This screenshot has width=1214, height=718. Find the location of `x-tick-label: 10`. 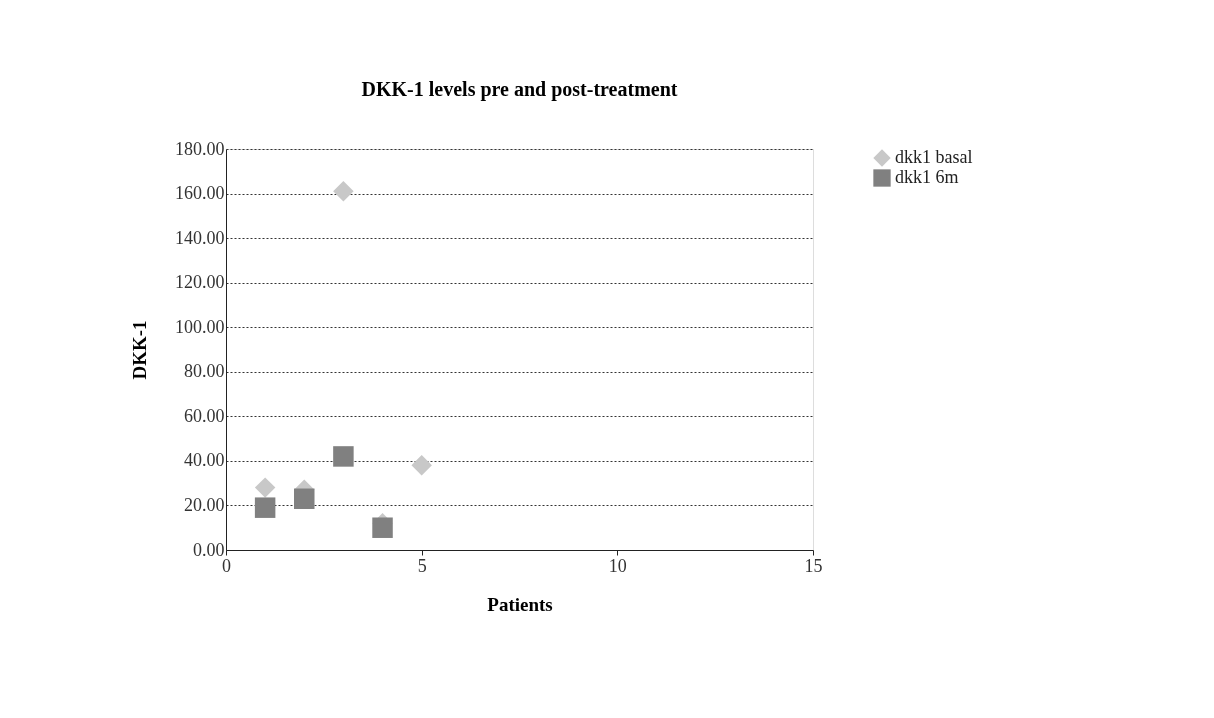

x-tick-label: 10 is located at coordinates (617, 565).